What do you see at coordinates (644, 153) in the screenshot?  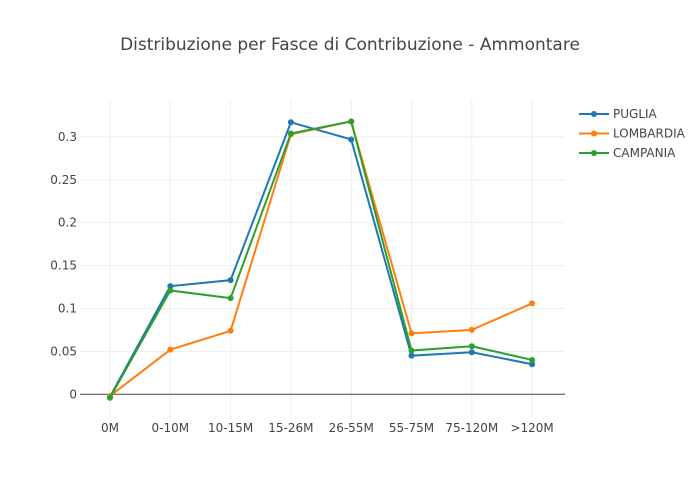 I see `legend-label: CAMPANIA` at bounding box center [644, 153].